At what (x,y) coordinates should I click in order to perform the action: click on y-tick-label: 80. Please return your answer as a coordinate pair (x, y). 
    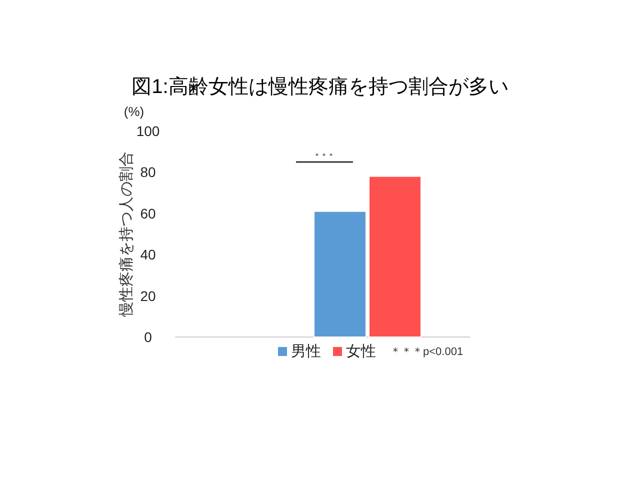
    Looking at the image, I should click on (148, 172).